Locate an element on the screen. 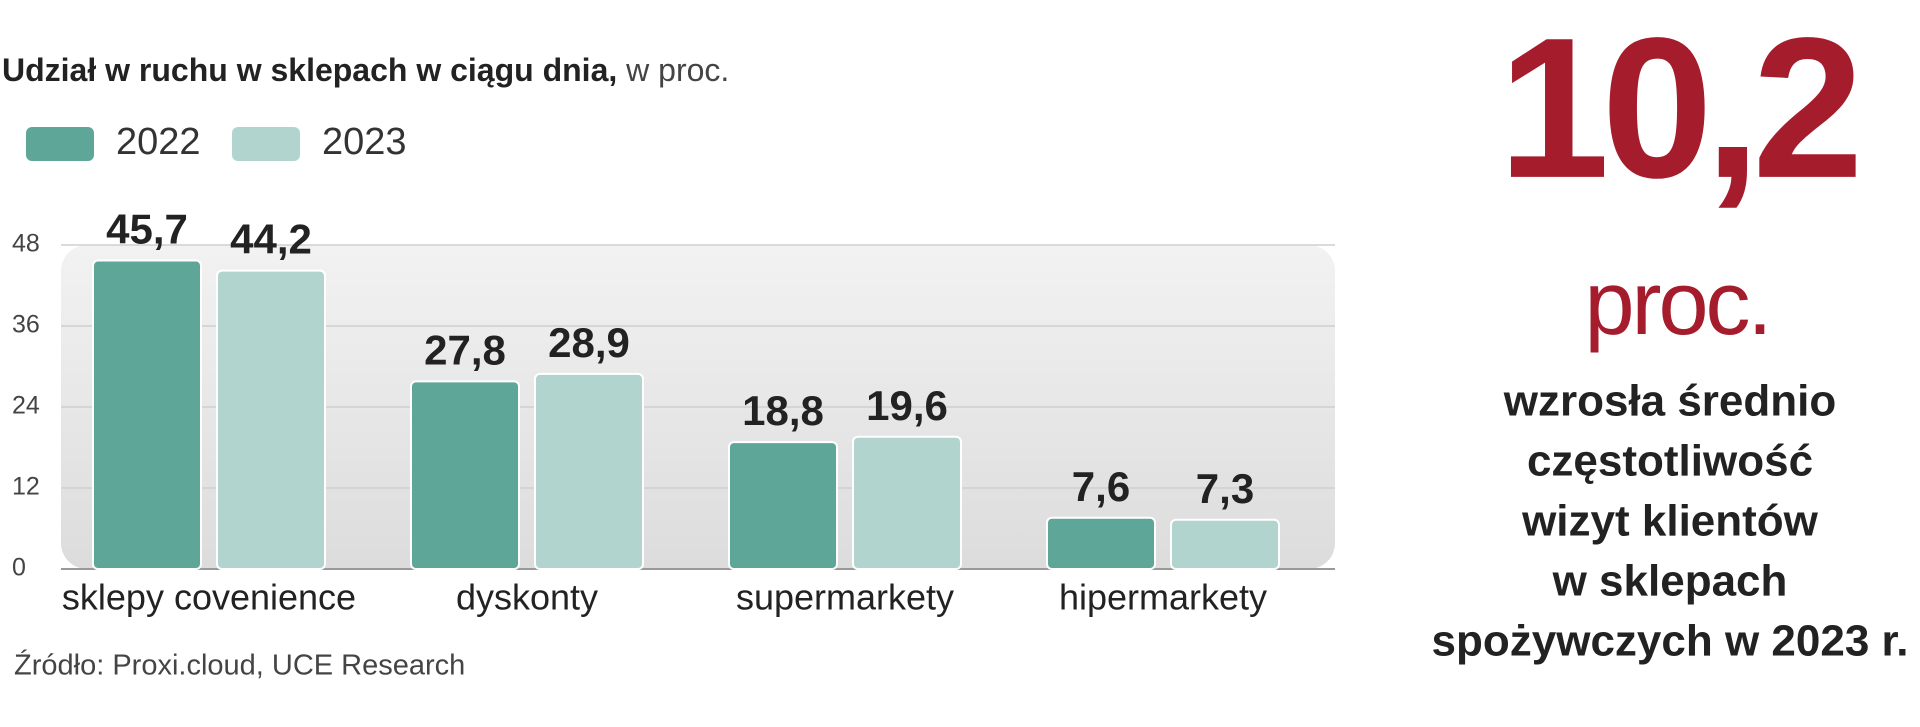  callout-value: 10,2 is located at coordinates (1677, 110).